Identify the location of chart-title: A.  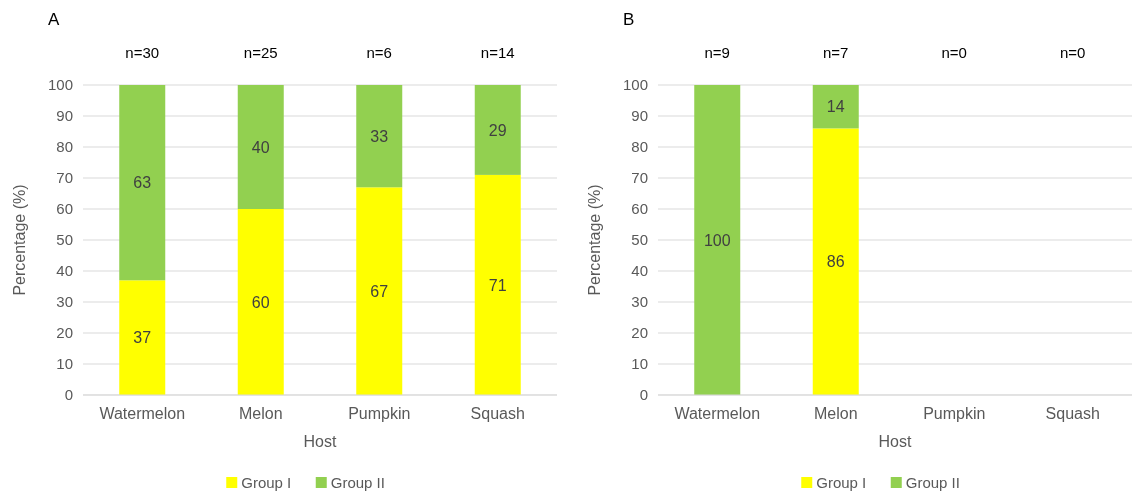
(54, 19).